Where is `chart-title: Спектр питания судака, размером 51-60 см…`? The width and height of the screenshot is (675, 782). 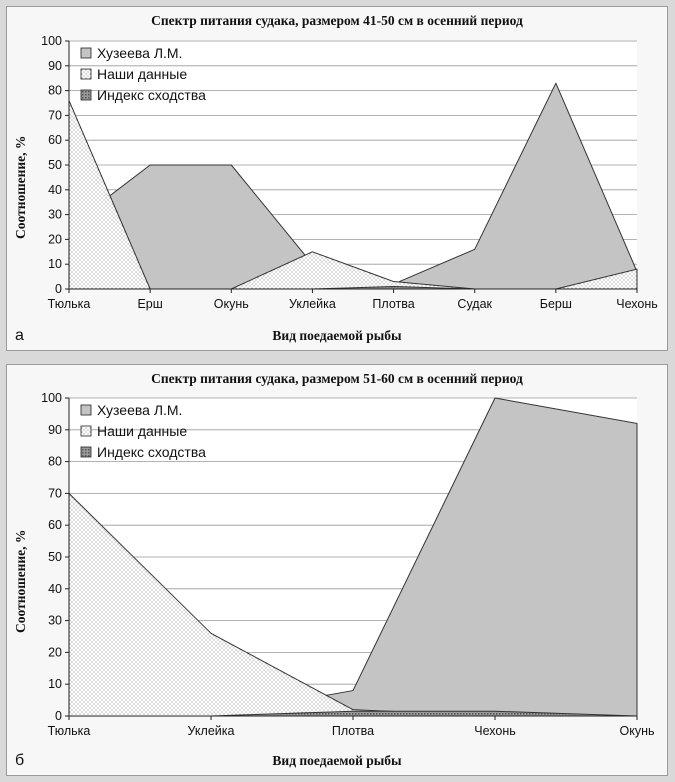 chart-title: Спектр питания судака, размером 51-60 см… is located at coordinates (337, 378).